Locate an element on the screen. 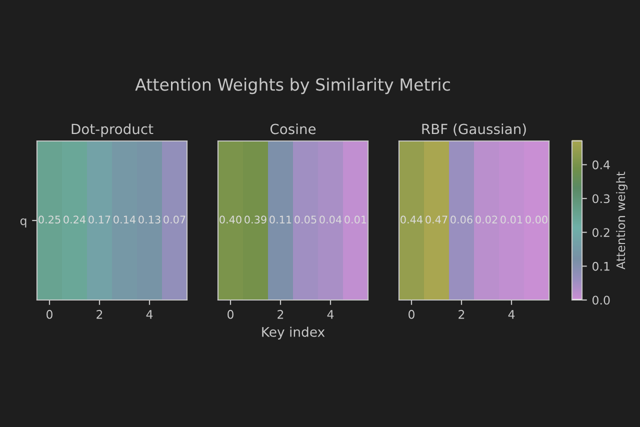 The width and height of the screenshot is (640, 427). data-label: 0.24 is located at coordinates (75, 220).